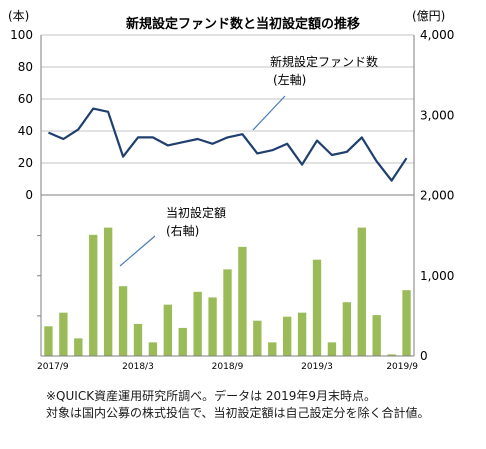 This screenshot has width=486, height=449. Describe the element at coordinates (243, 24) in the screenshot. I see `chart-title: 新規設定ファンド数と当初設定額の推移` at that location.